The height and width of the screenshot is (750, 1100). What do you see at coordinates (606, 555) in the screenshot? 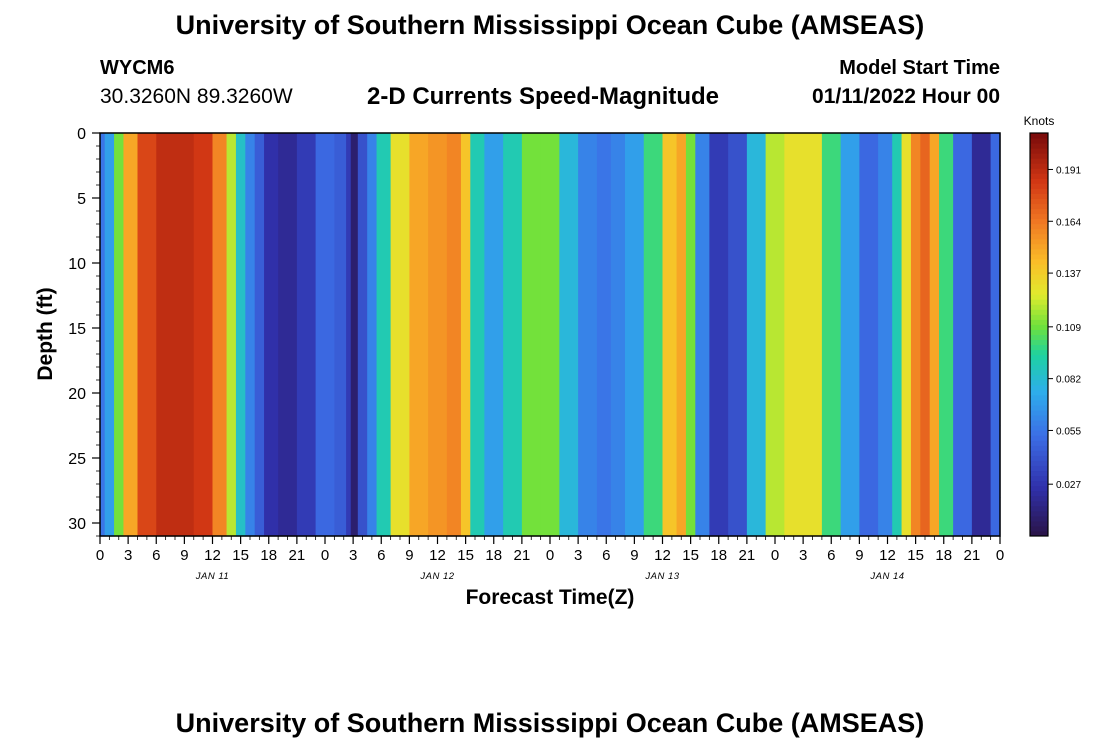
I see `x-tick-label: 6` at bounding box center [606, 555].